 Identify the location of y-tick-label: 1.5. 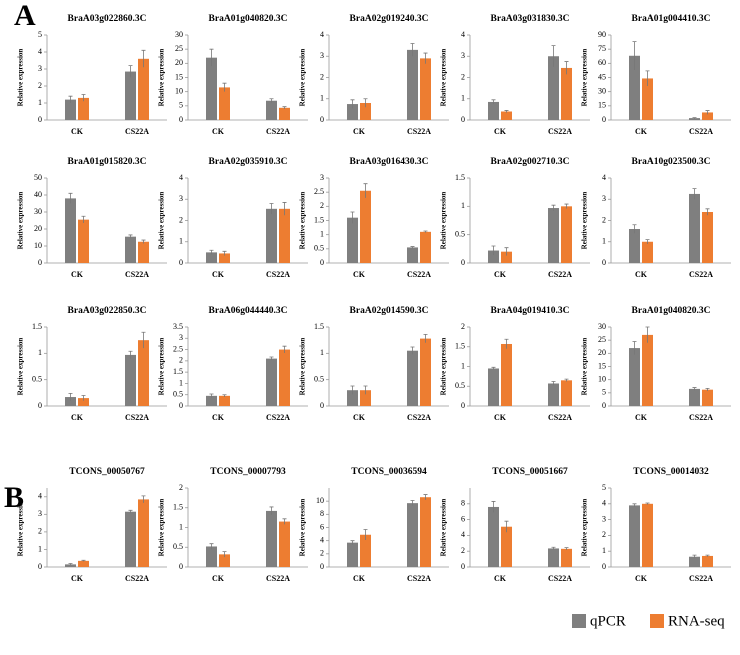
(460, 346).